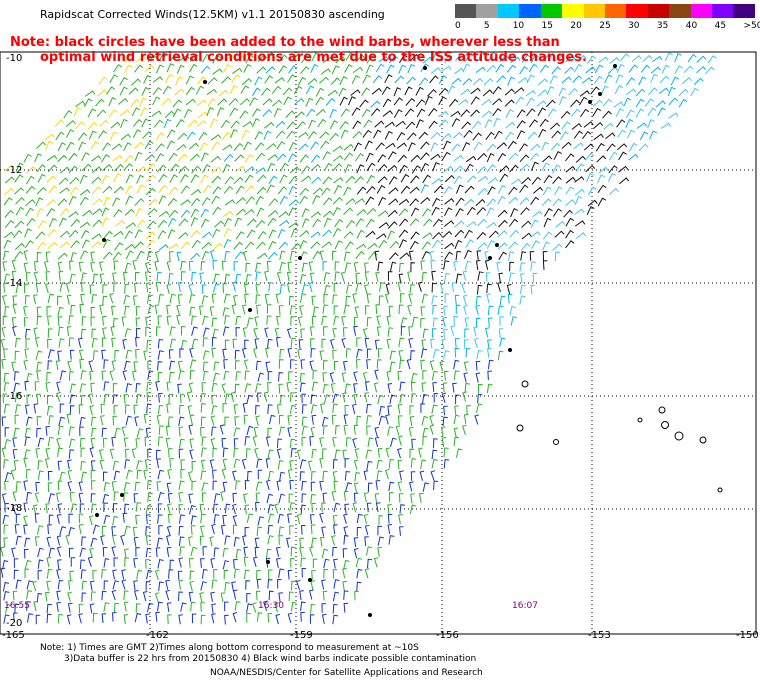 This screenshot has width=760, height=688. What do you see at coordinates (466, 11) in the screenshot?
I see `legend-swatch` at bounding box center [466, 11].